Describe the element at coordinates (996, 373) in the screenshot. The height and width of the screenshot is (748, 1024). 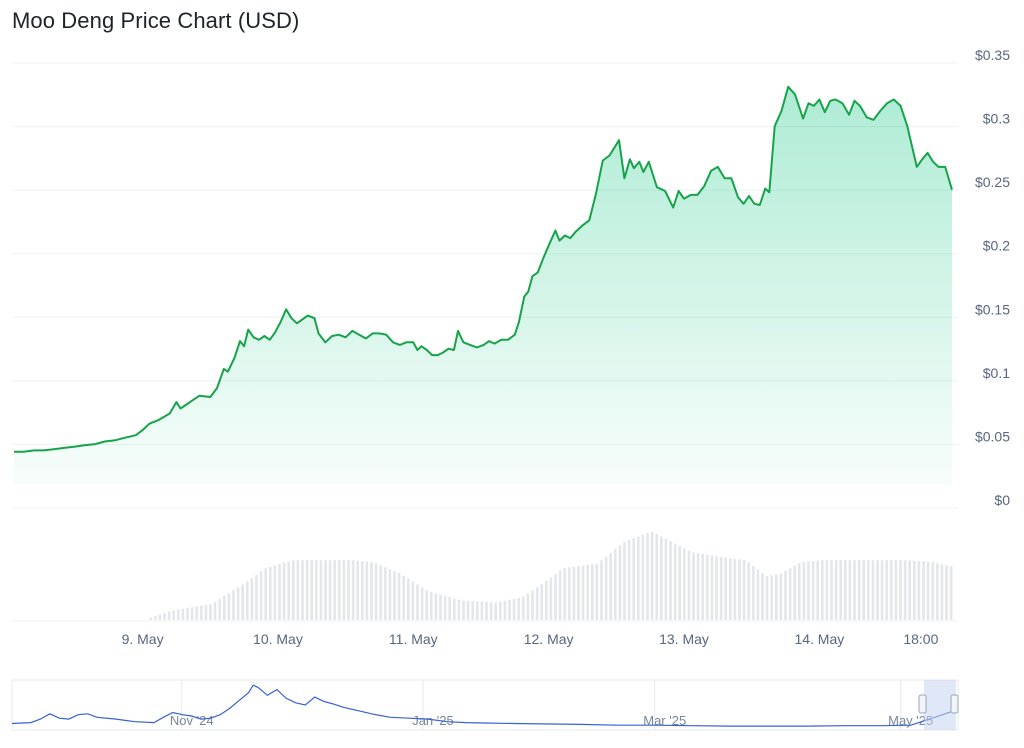
I see `y-tick-label: $0.1` at that location.